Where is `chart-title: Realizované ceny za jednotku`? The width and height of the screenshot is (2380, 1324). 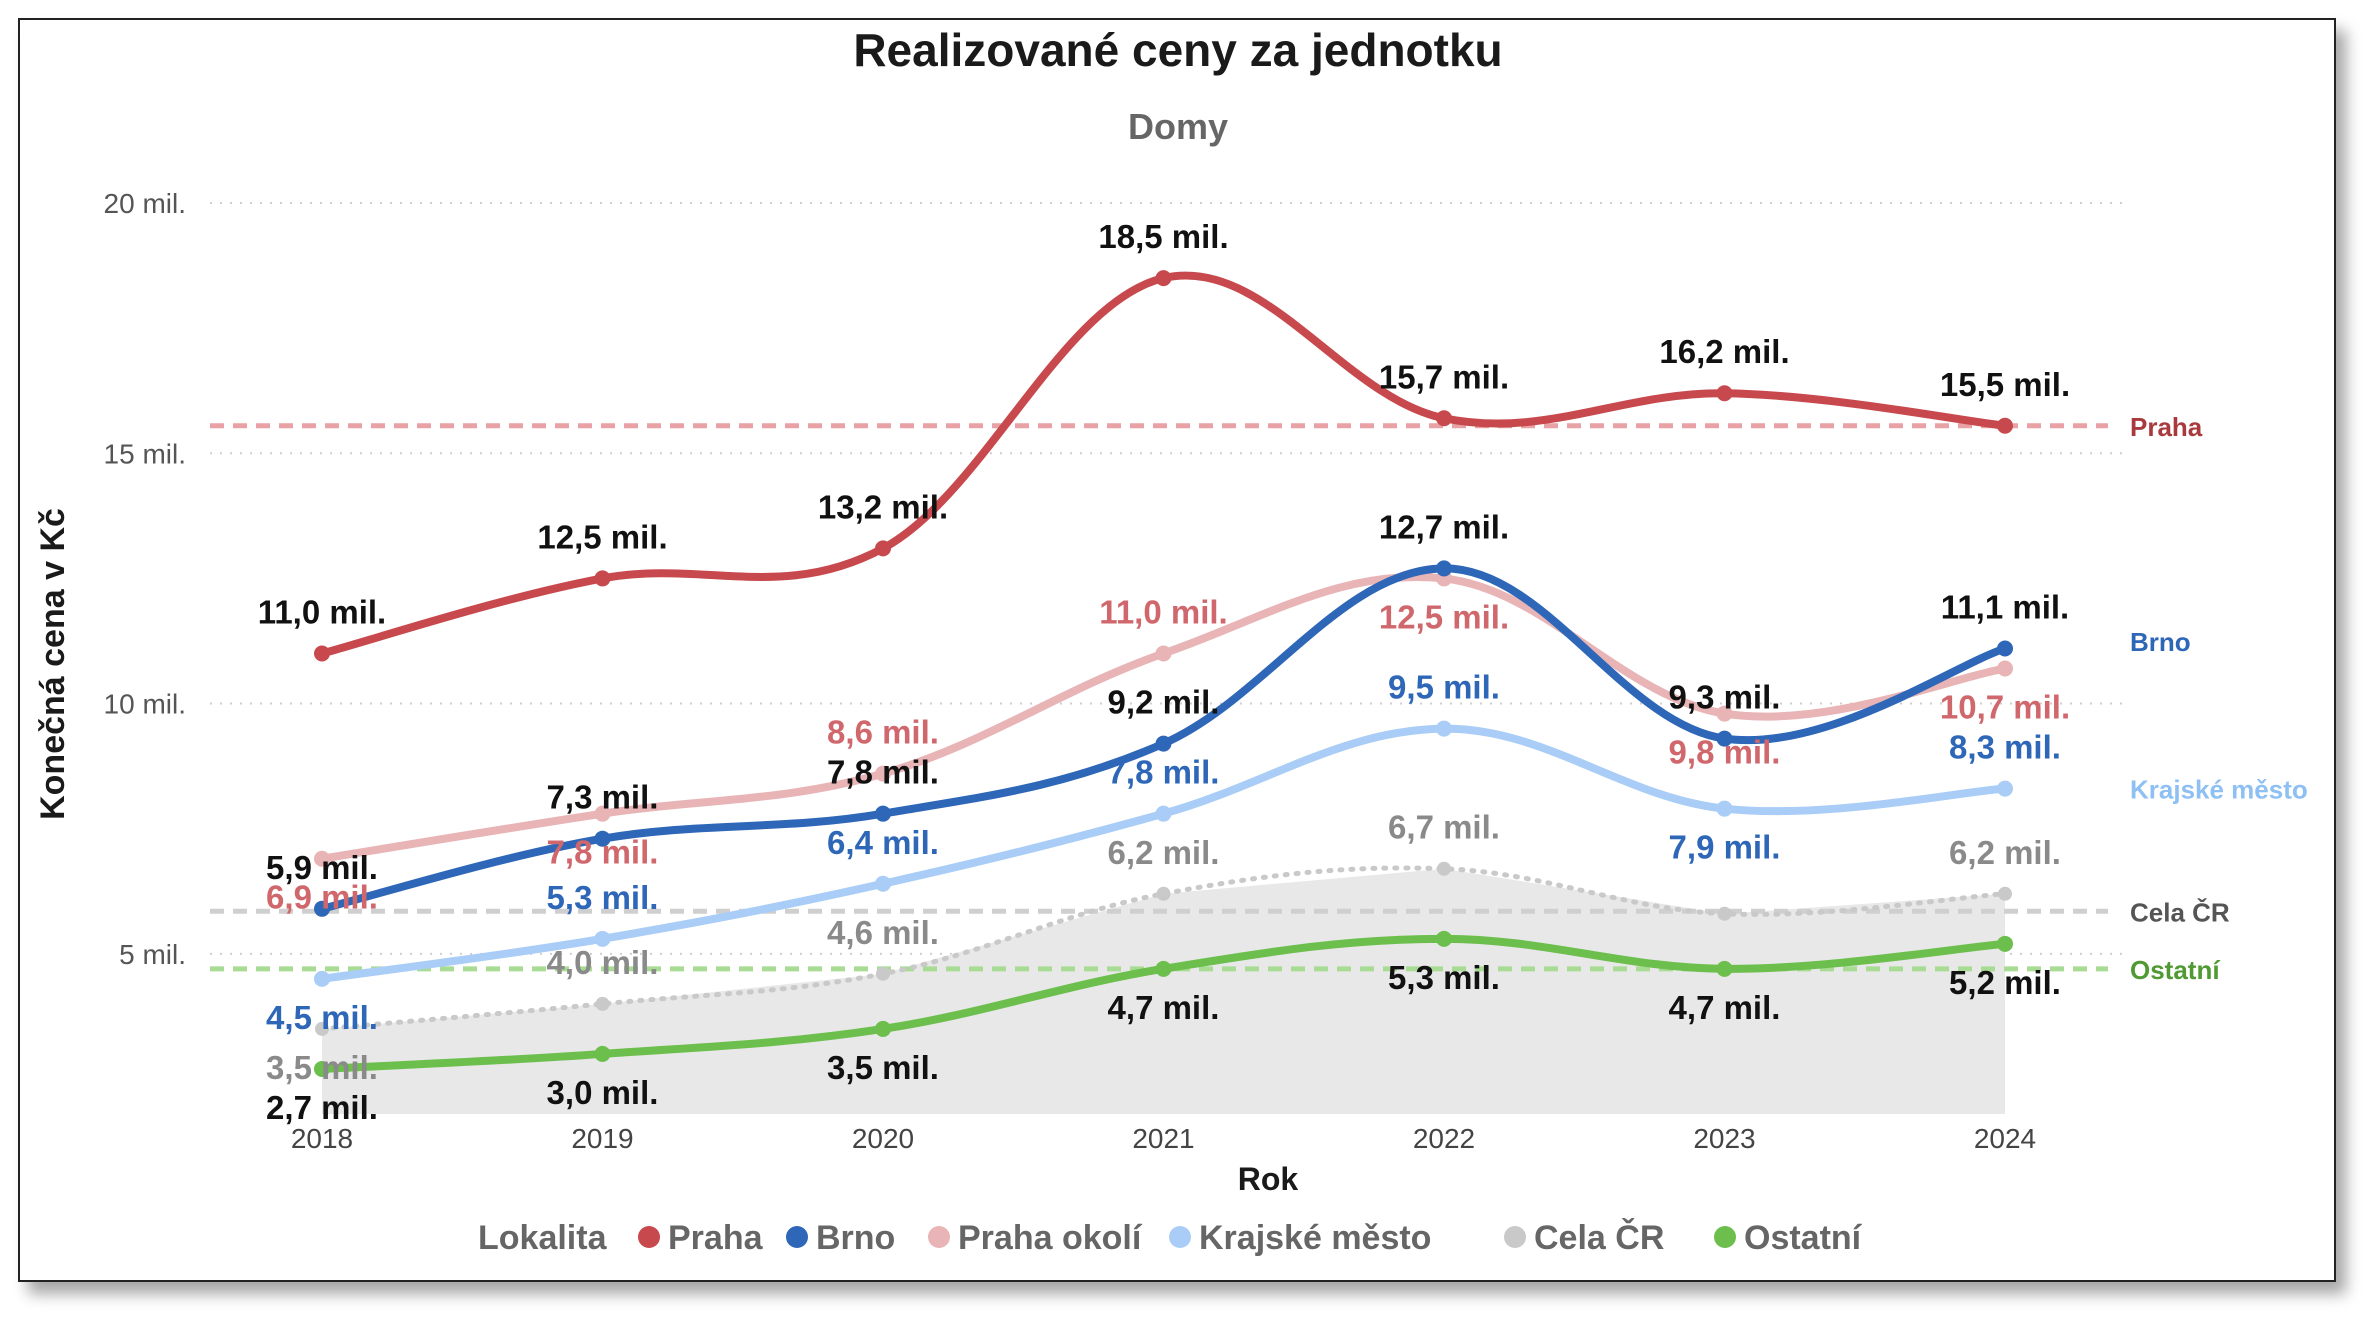 chart-title: Realizované ceny za jednotku is located at coordinates (1177, 50).